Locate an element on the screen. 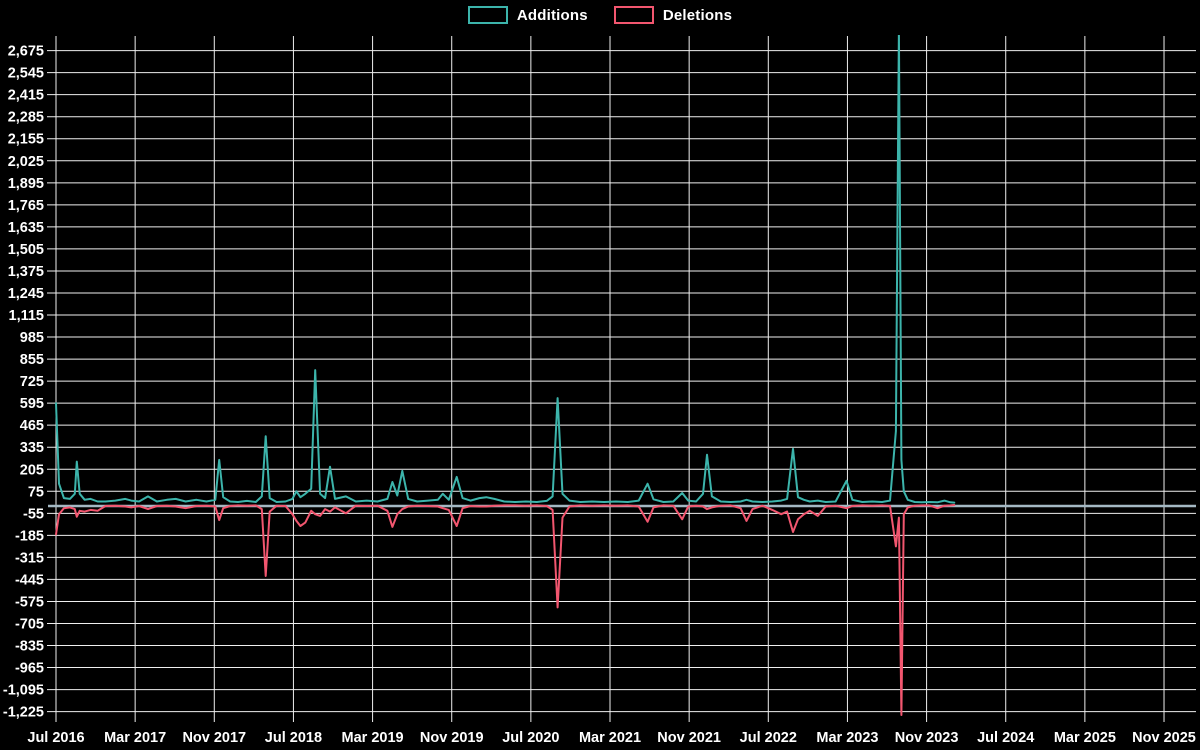 This screenshot has height=750, width=1200. x-tick-label: Mar 2021 is located at coordinates (610, 738).